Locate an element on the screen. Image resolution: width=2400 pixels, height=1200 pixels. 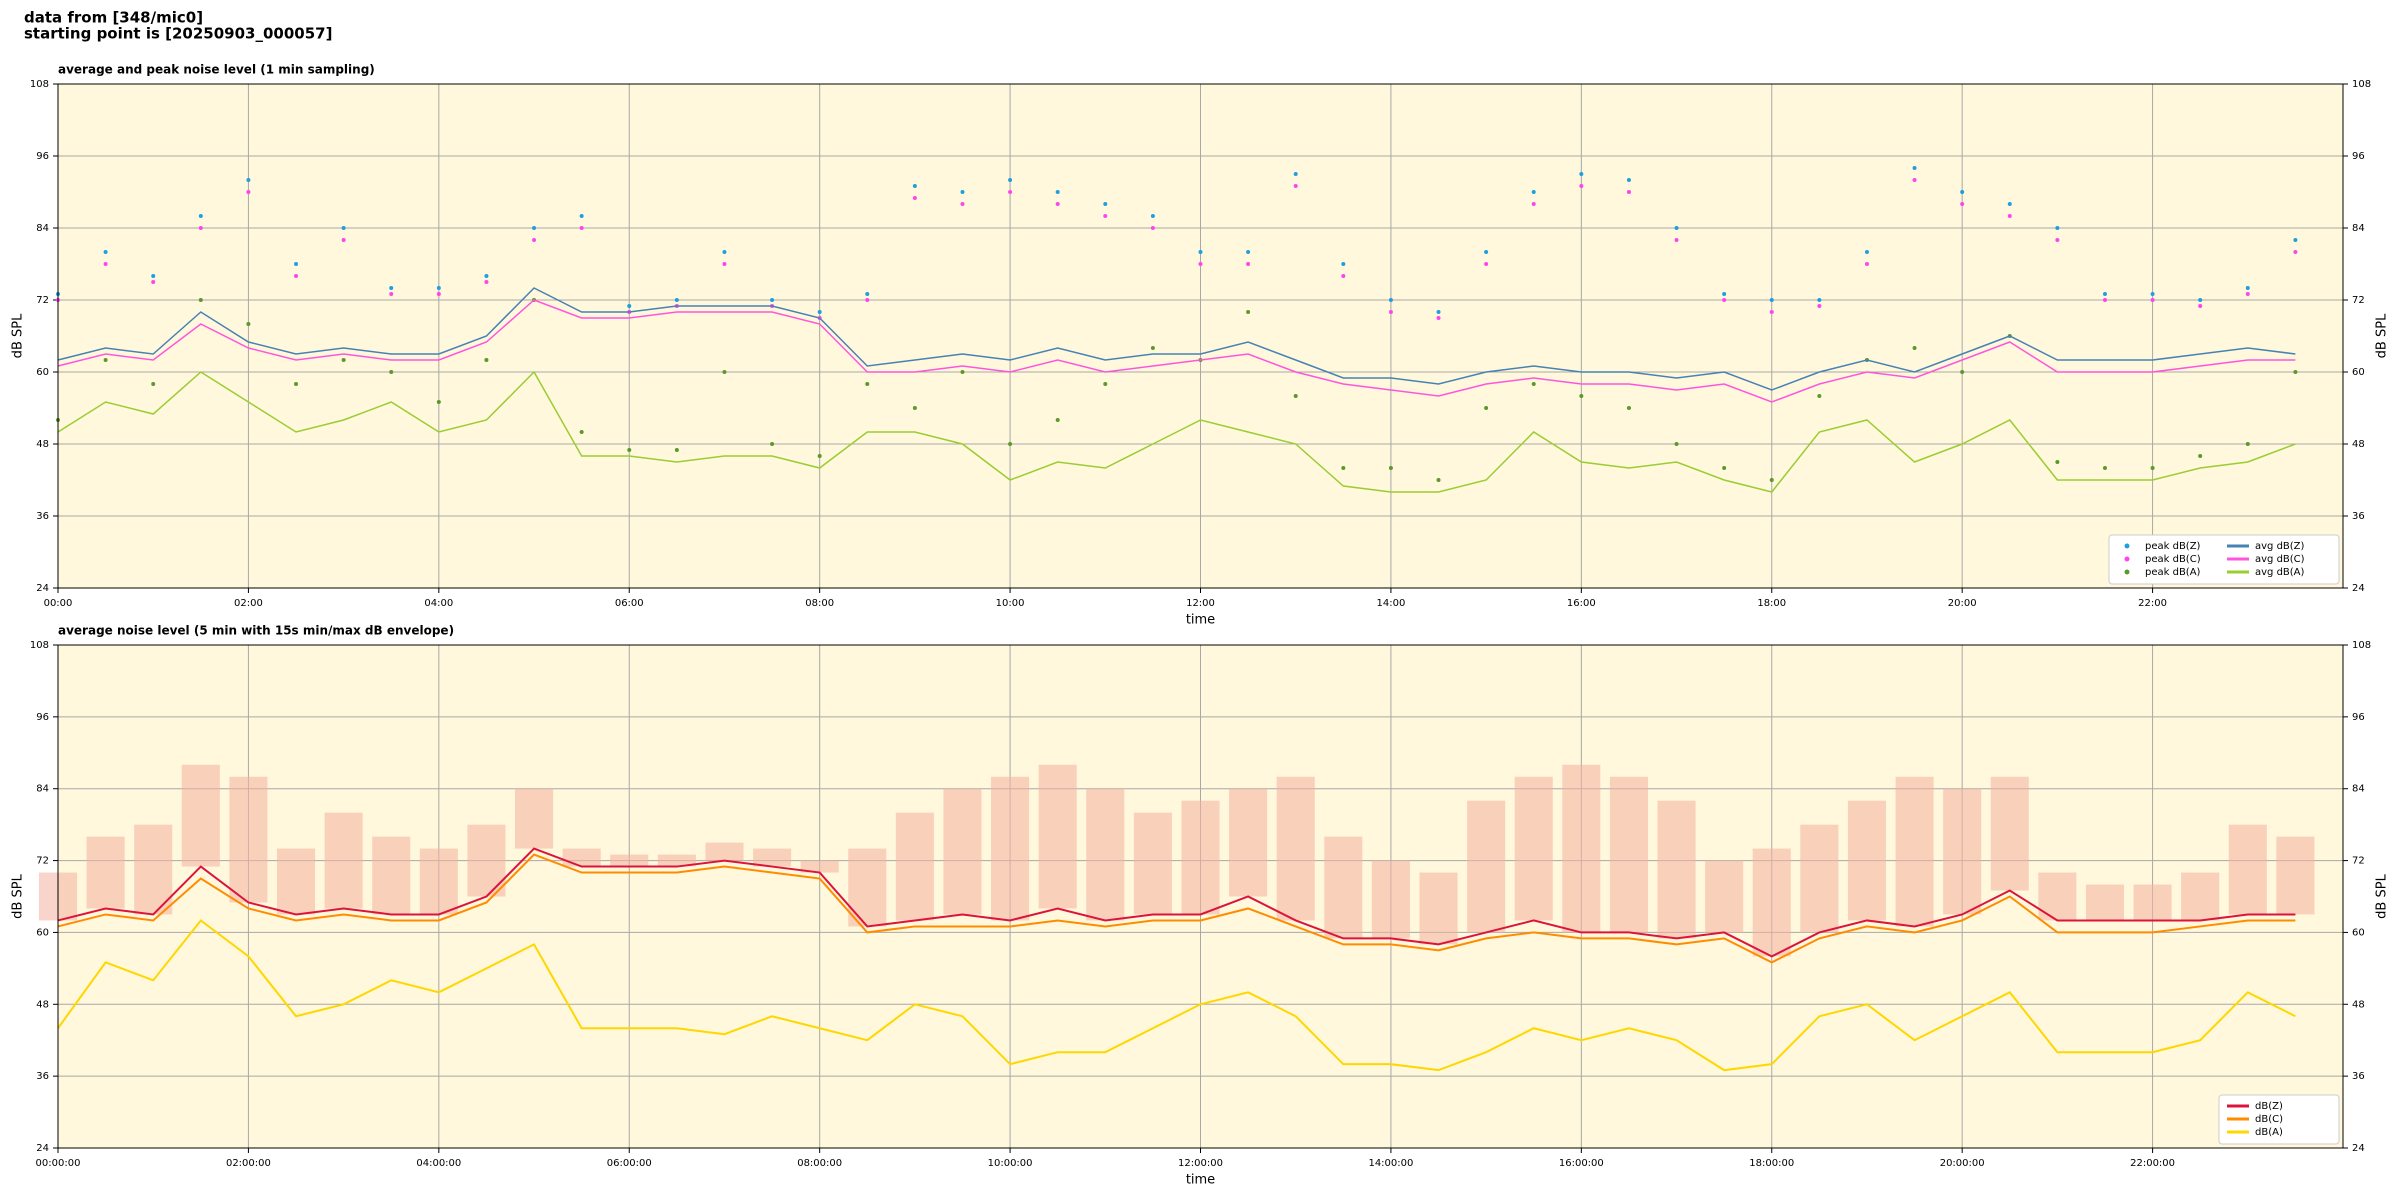
legend-label: avg dB(Z) is located at coordinates (2280, 546).